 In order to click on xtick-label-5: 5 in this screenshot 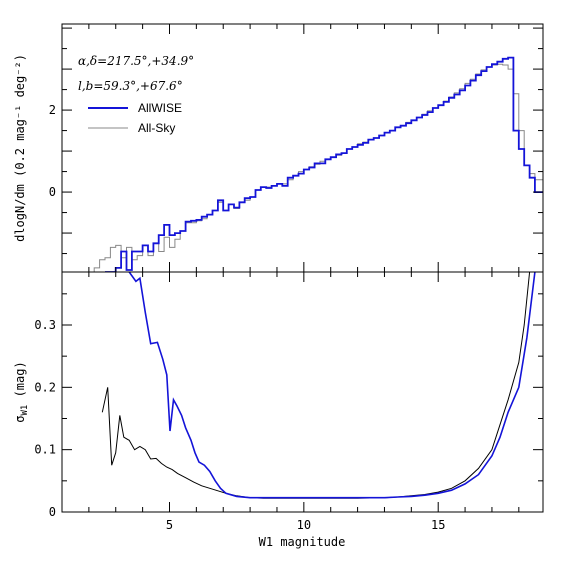, I will do `click(169, 525)`.